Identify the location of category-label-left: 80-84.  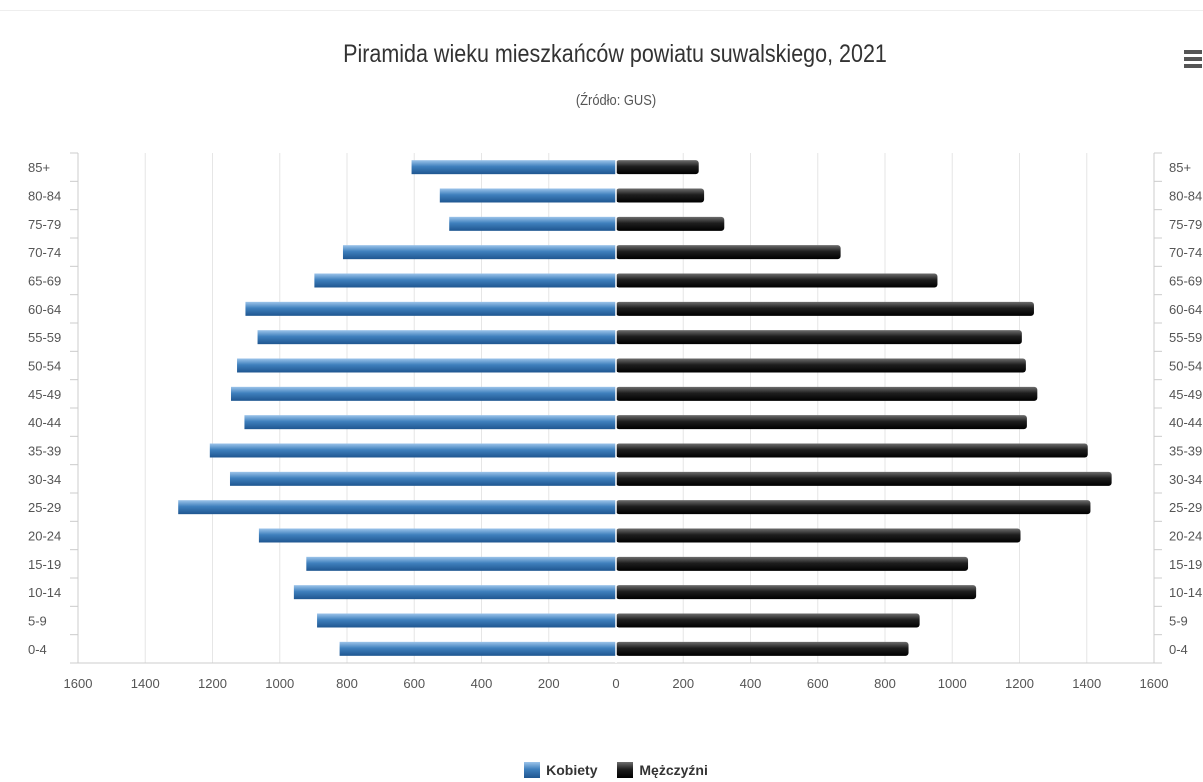
(44, 196).